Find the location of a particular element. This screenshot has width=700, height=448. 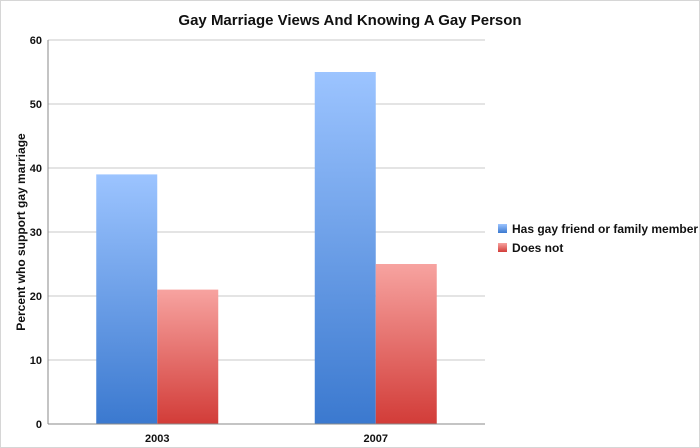

legend-label: Does not is located at coordinates (537, 248).